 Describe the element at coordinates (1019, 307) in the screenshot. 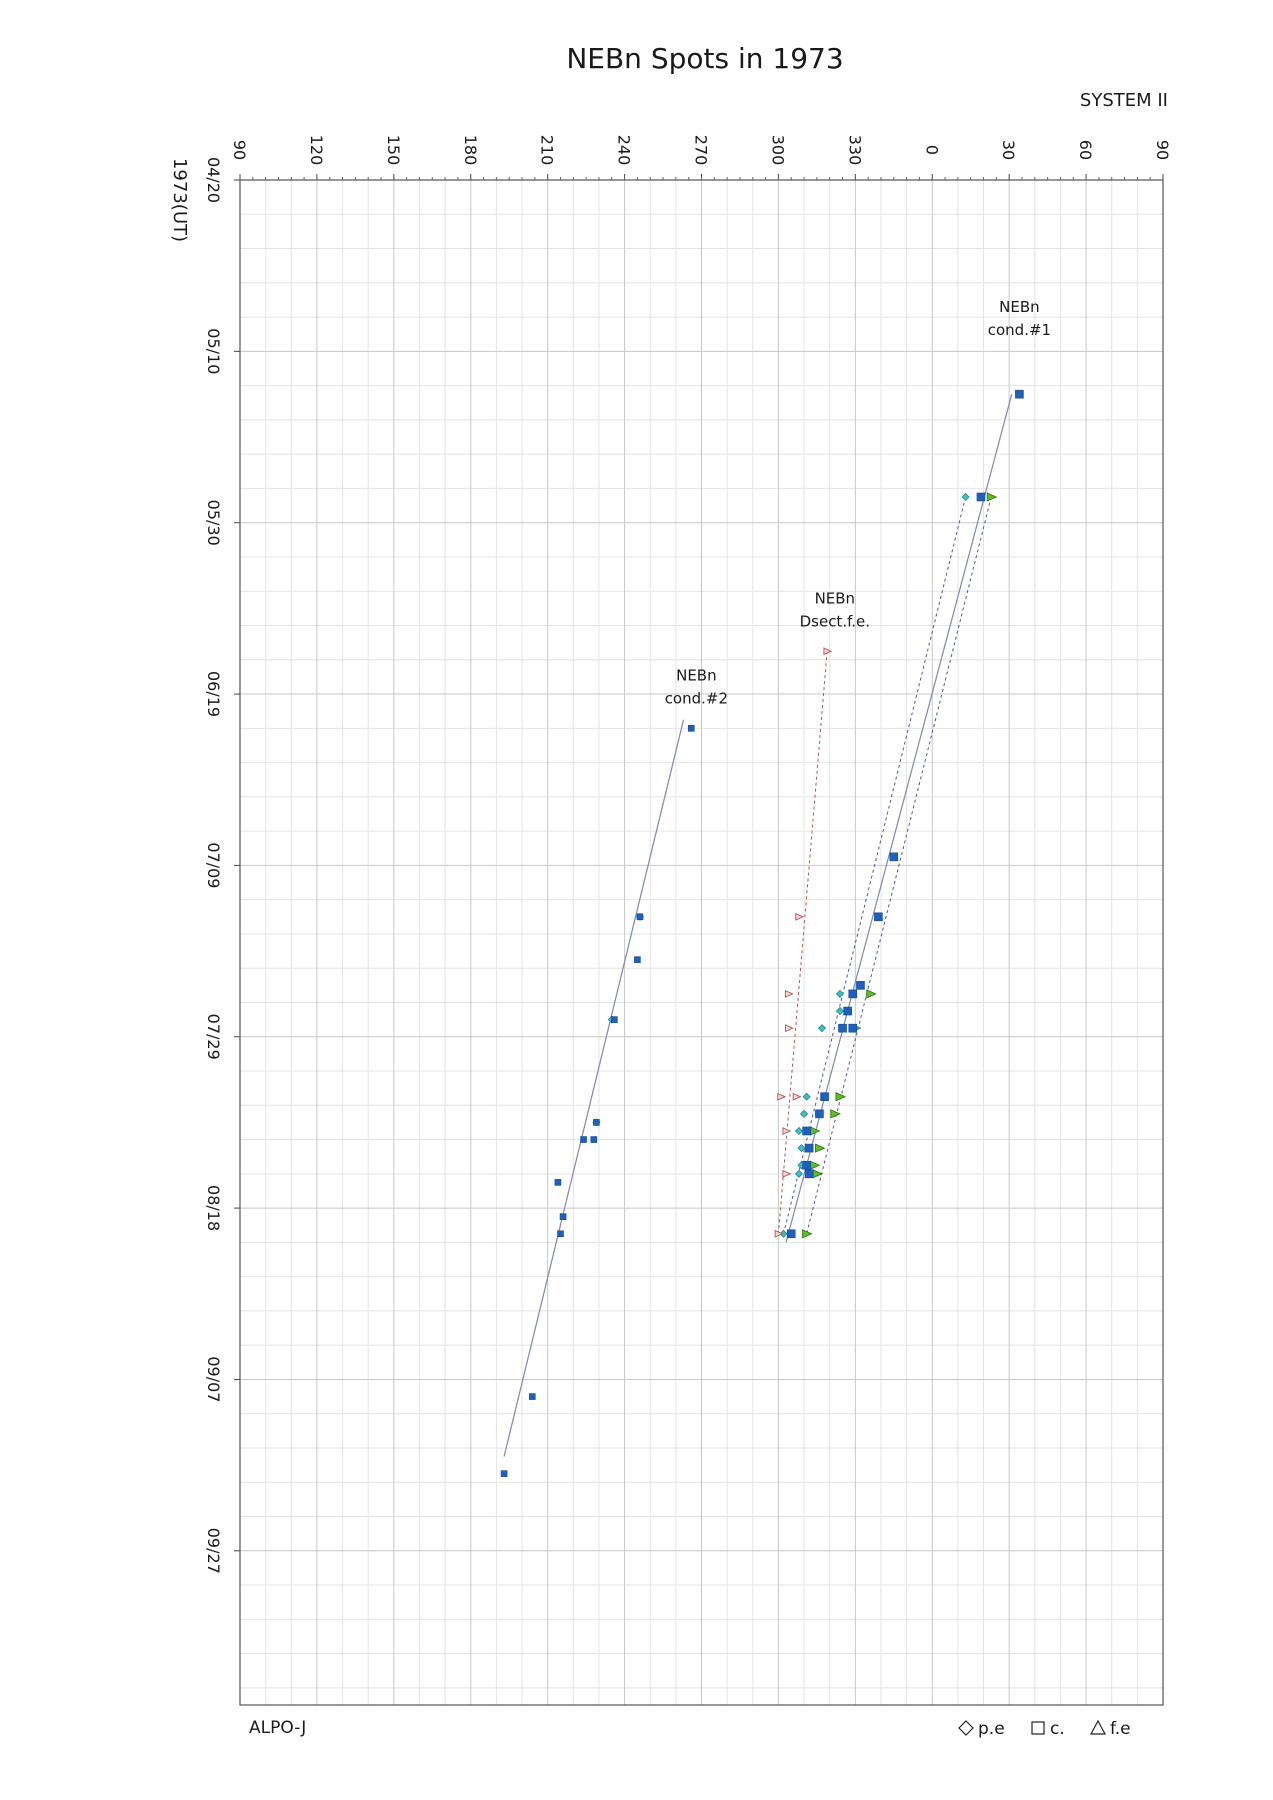

I see `annotation-label-0: NEBn` at that location.